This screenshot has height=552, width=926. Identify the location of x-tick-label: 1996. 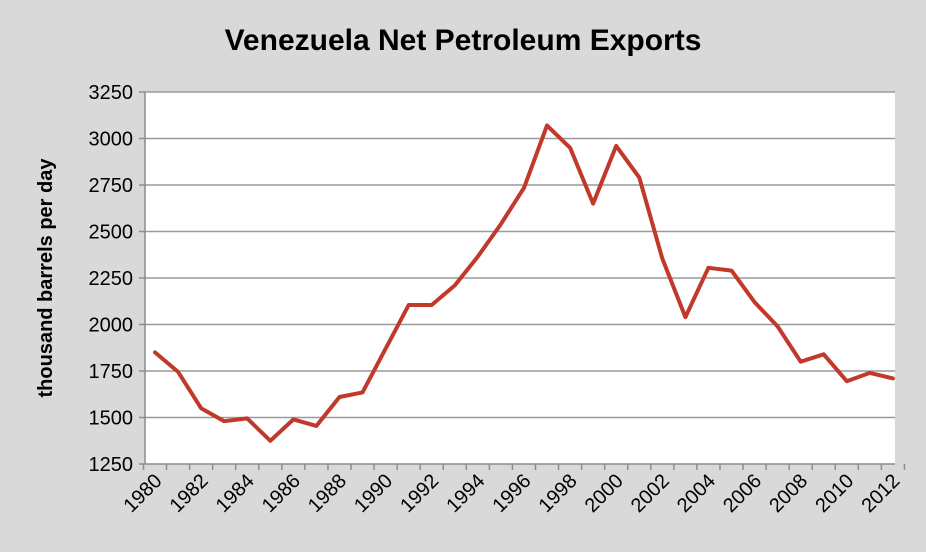
(511, 493).